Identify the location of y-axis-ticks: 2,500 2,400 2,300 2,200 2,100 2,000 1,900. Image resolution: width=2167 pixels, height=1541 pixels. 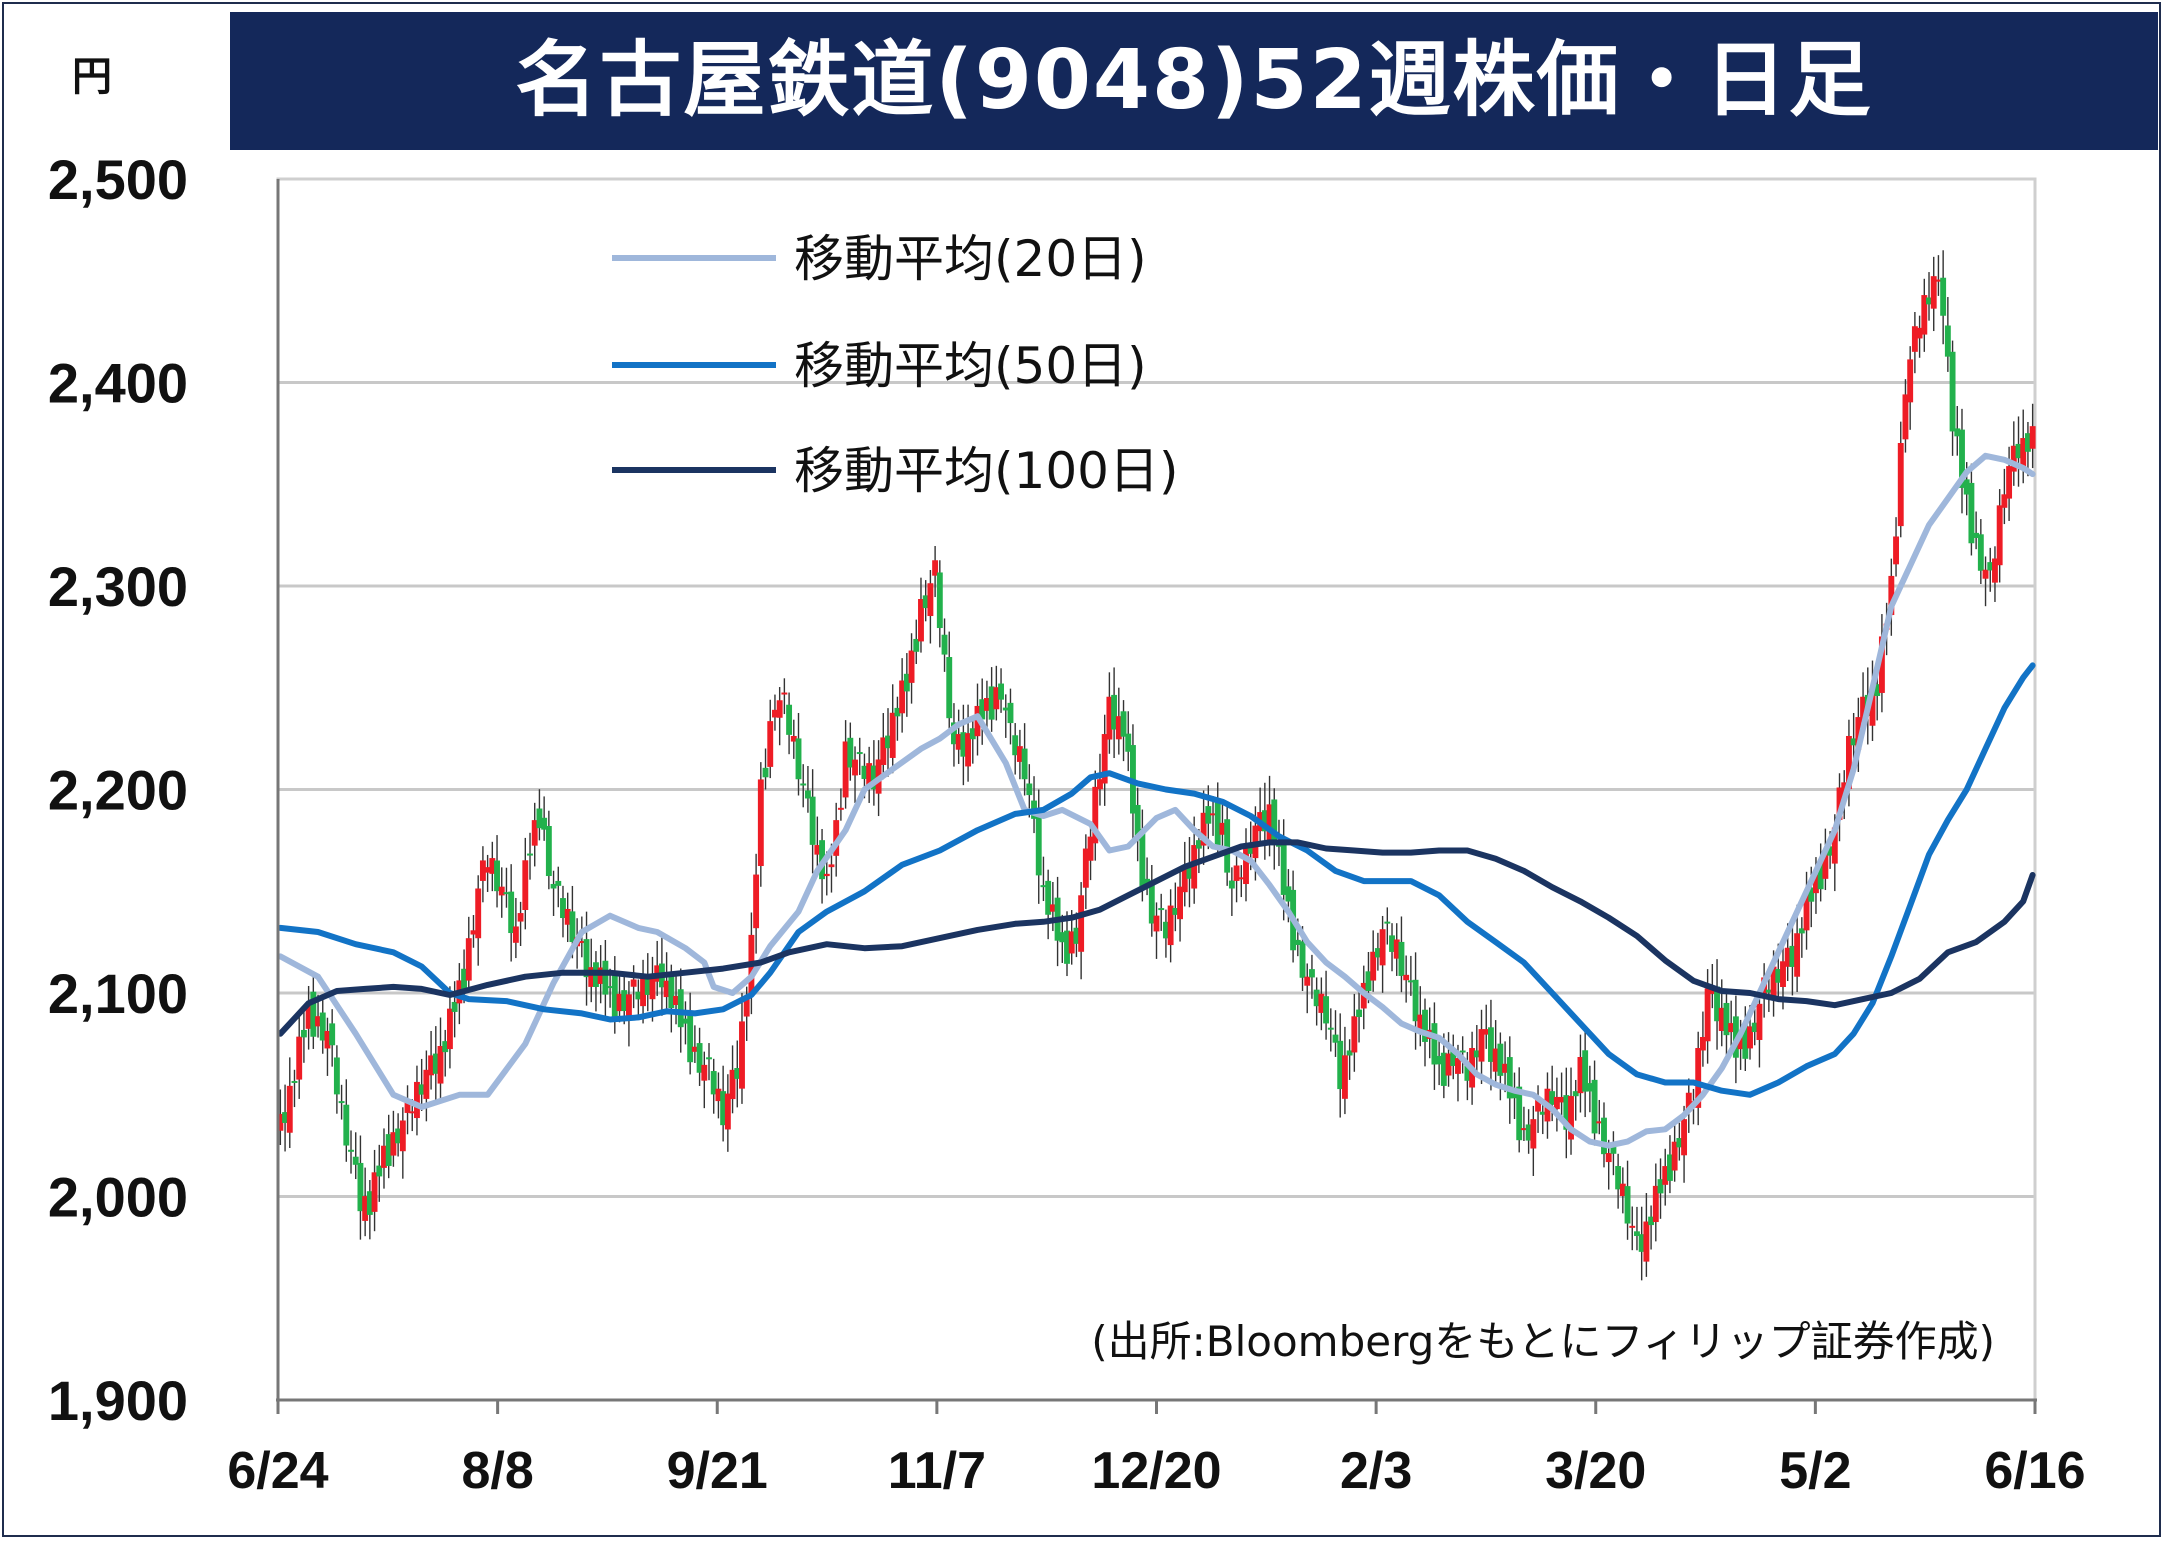
(118, 790).